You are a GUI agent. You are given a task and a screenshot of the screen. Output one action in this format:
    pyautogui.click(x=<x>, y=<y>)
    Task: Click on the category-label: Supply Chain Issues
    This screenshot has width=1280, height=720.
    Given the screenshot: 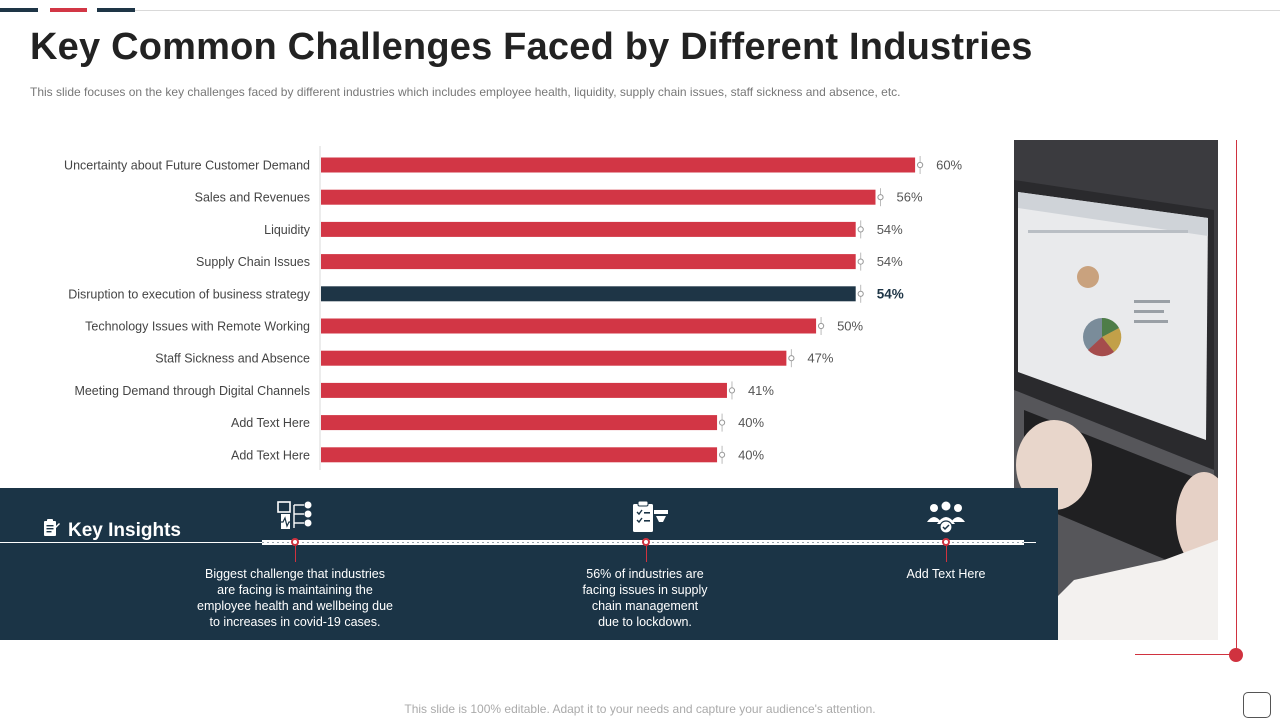 What is the action you would take?
    pyautogui.click(x=253, y=262)
    